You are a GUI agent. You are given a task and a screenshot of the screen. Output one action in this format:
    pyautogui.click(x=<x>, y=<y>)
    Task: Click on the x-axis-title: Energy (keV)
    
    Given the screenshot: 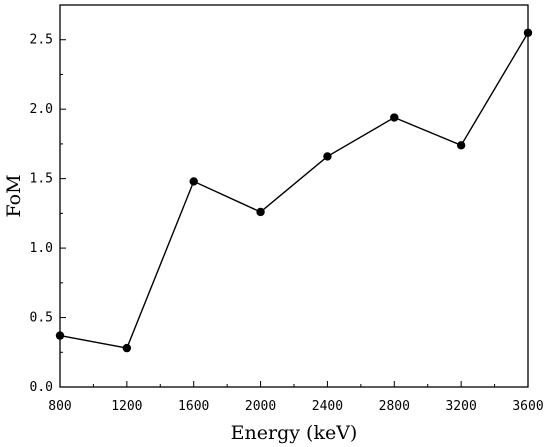 What is the action you would take?
    pyautogui.click(x=294, y=433)
    